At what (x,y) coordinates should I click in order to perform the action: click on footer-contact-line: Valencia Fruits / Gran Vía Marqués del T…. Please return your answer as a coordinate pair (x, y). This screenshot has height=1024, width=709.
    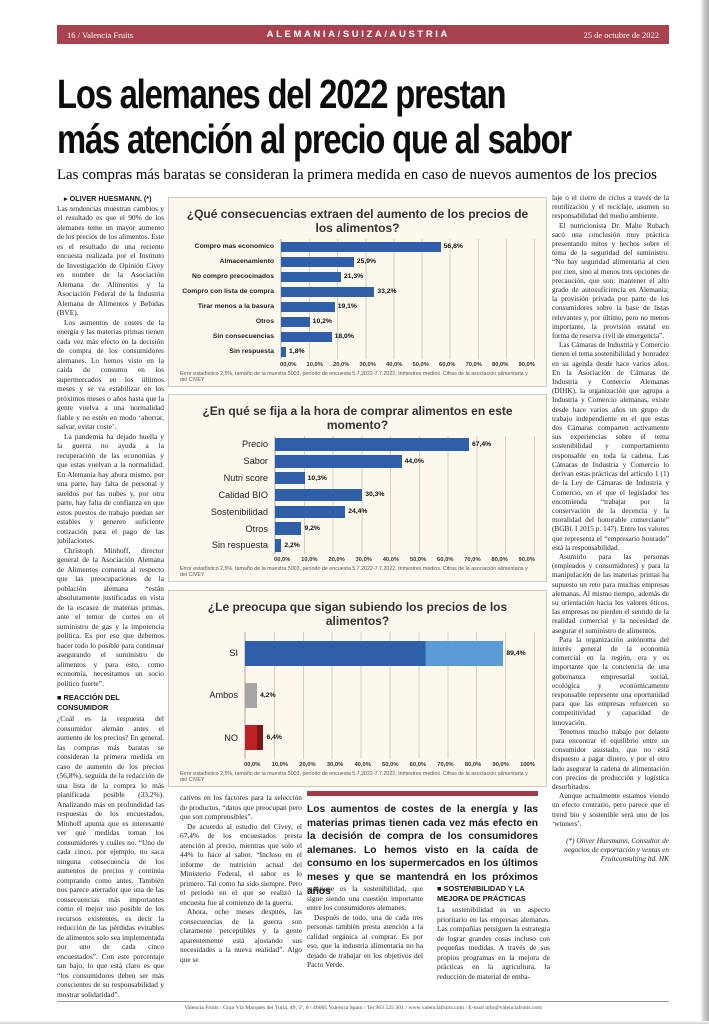
    Looking at the image, I should click on (363, 1008).